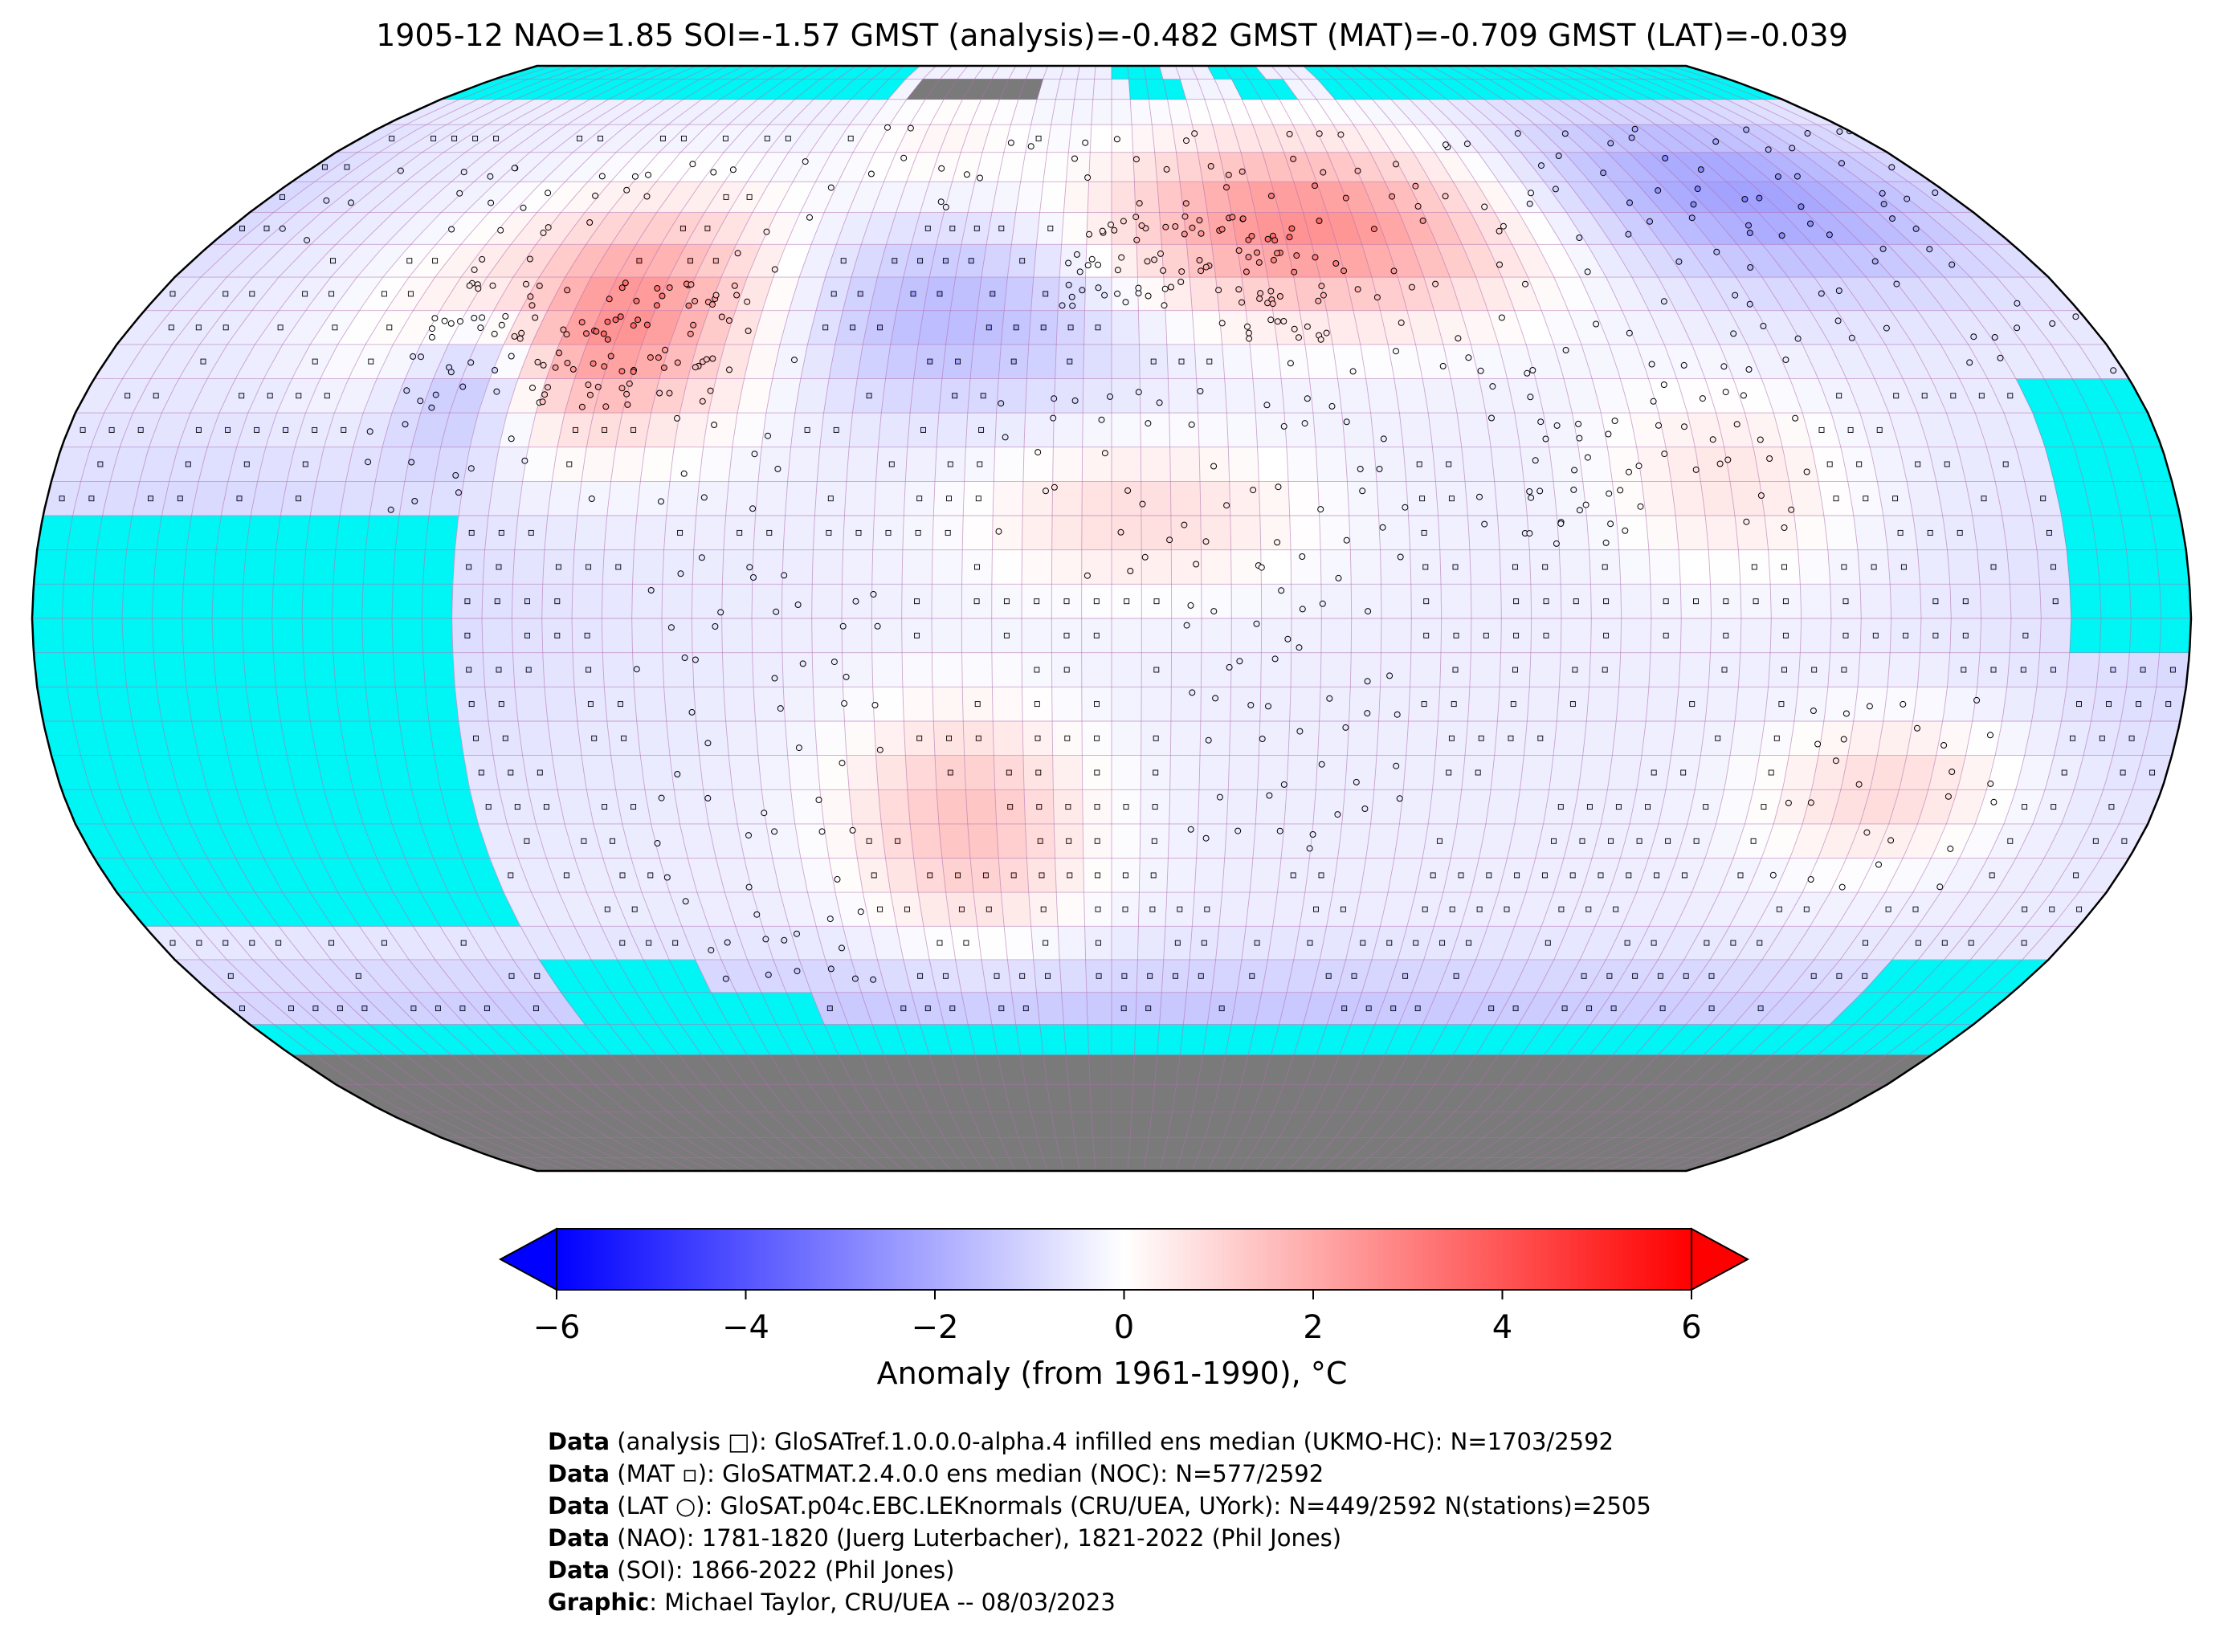 This screenshot has width=2224, height=1652. I want to click on colorbar-tick-label: −6, so click(557, 1327).